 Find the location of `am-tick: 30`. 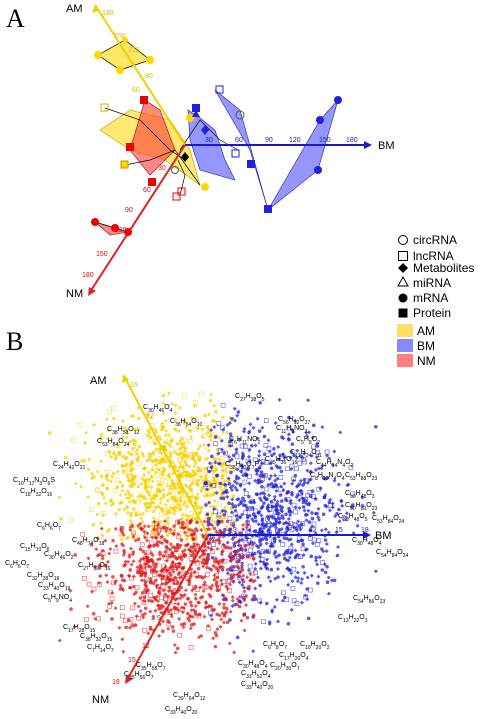

am-tick: 30 is located at coordinates (152, 113).